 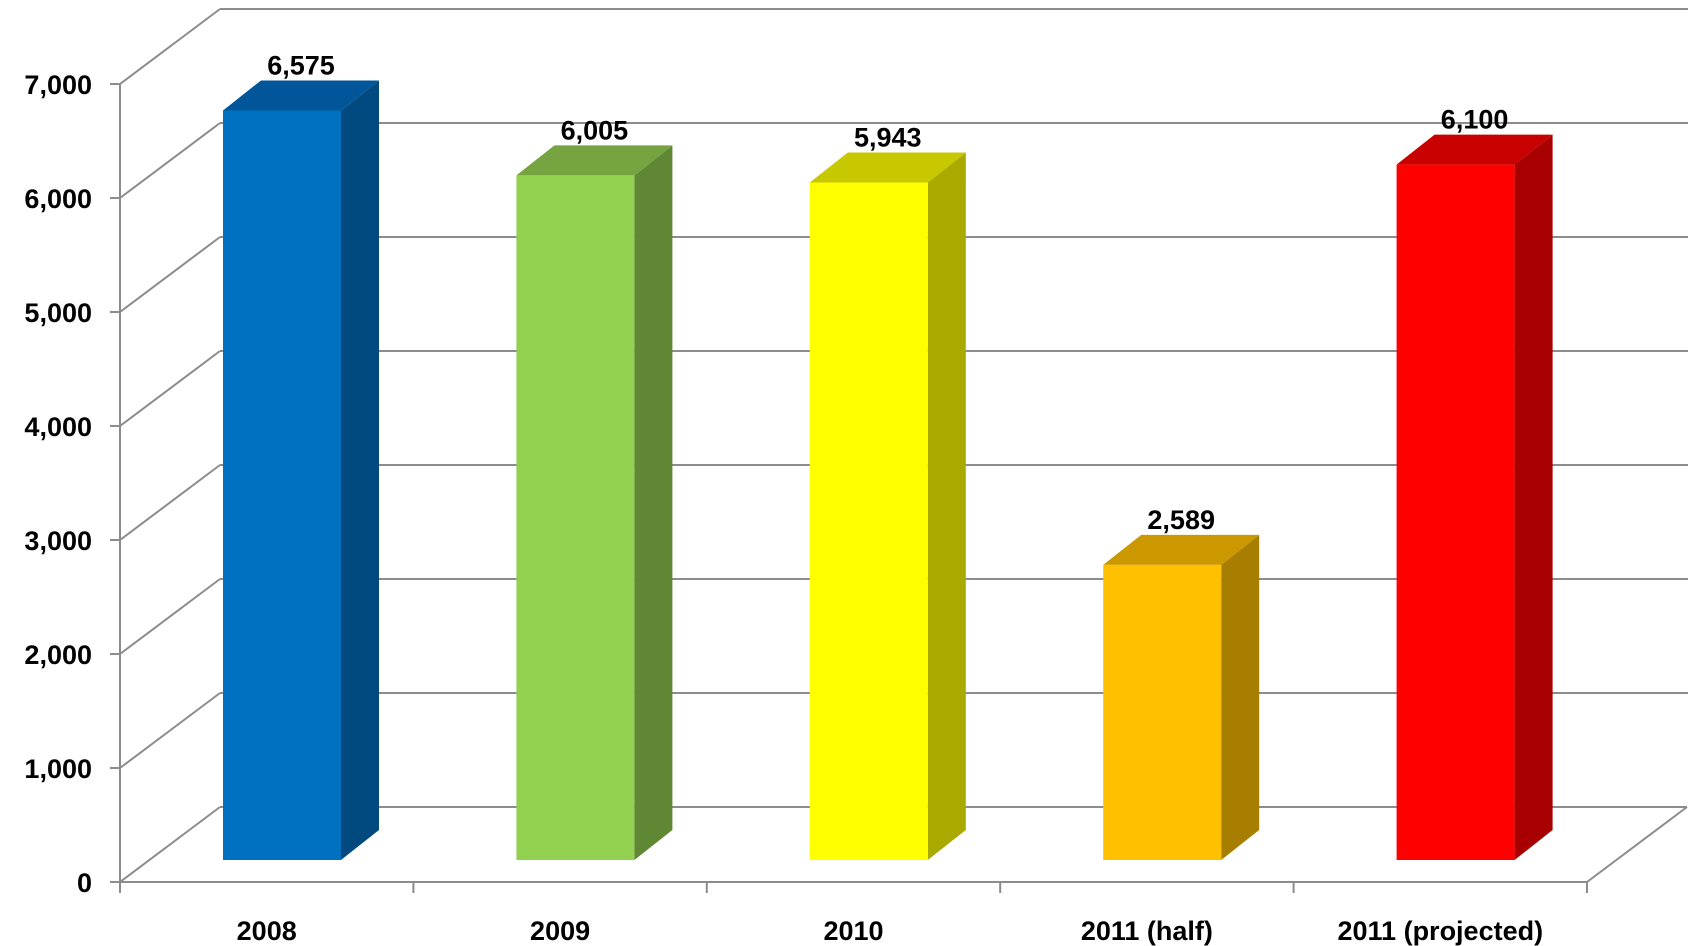 What do you see at coordinates (58, 427) in the screenshot?
I see `y-tick-label: 4,000` at bounding box center [58, 427].